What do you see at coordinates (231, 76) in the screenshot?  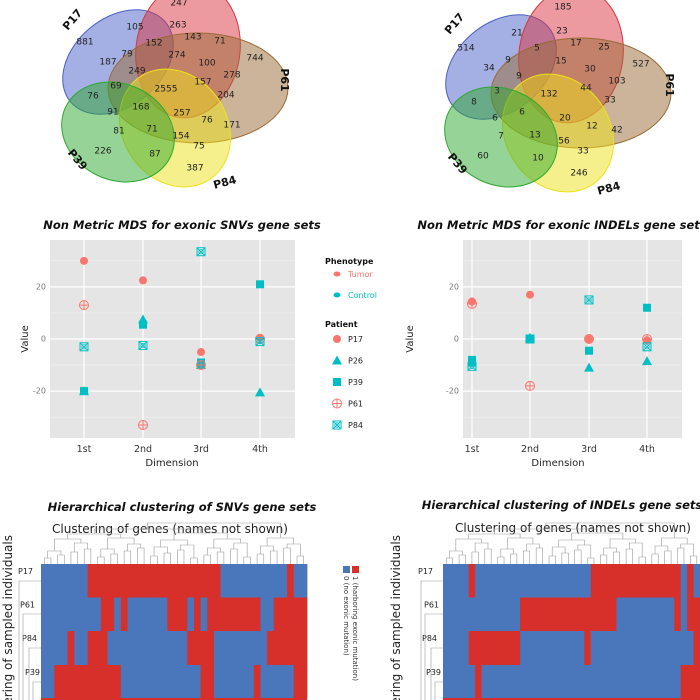 I see `venn-region-count: 278` at bounding box center [231, 76].